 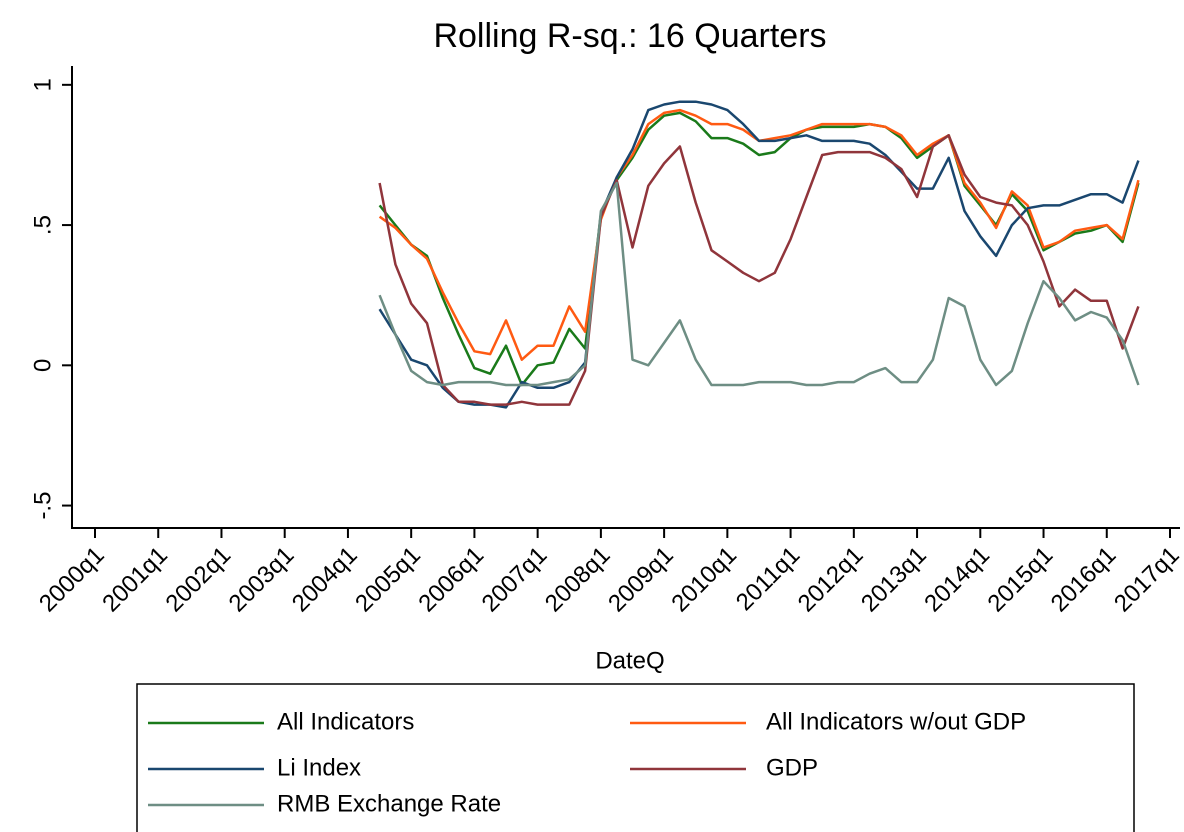 What do you see at coordinates (629, 36) in the screenshot?
I see `chart-title: Rolling R-sq.: 16 Quarters` at bounding box center [629, 36].